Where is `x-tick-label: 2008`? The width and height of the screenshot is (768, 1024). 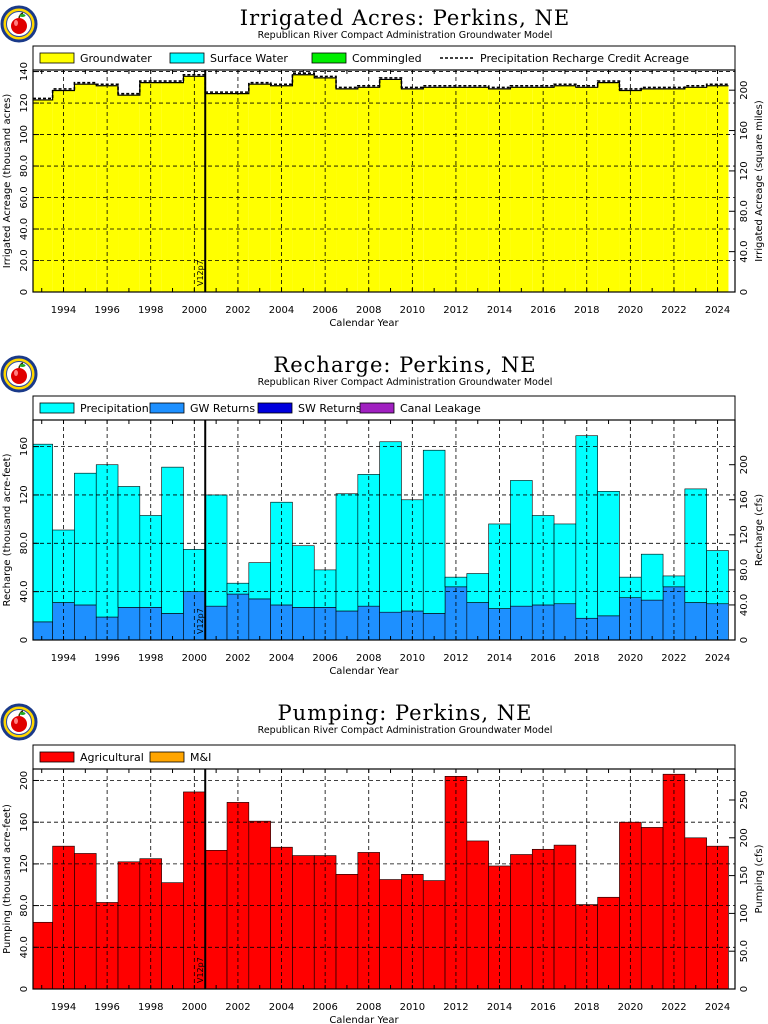 x-tick-label: 2008 is located at coordinates (368, 658).